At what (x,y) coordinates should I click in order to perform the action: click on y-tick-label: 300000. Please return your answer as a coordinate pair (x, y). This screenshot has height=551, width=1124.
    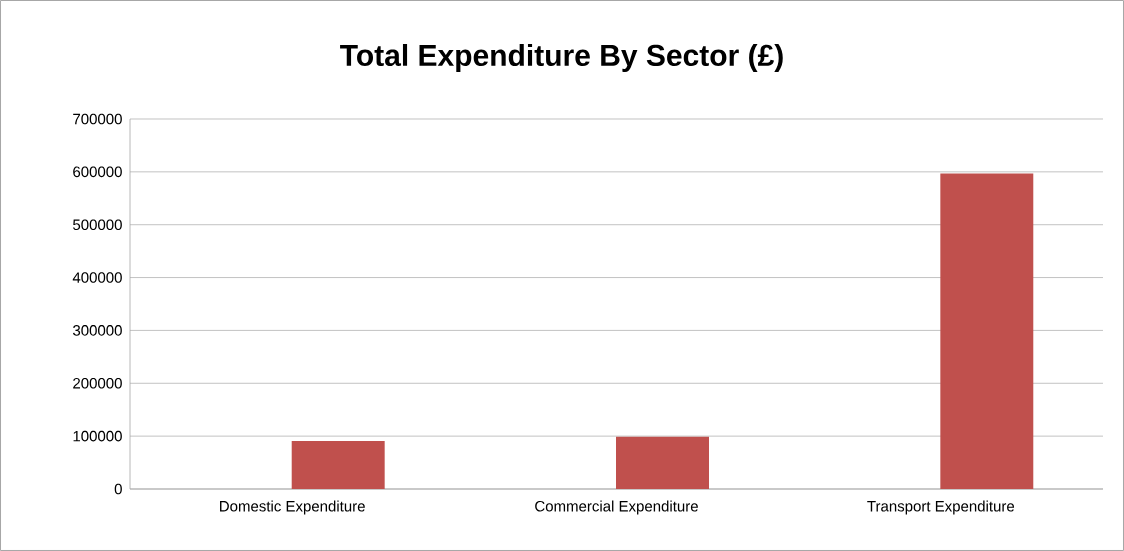
    Looking at the image, I should click on (97, 330).